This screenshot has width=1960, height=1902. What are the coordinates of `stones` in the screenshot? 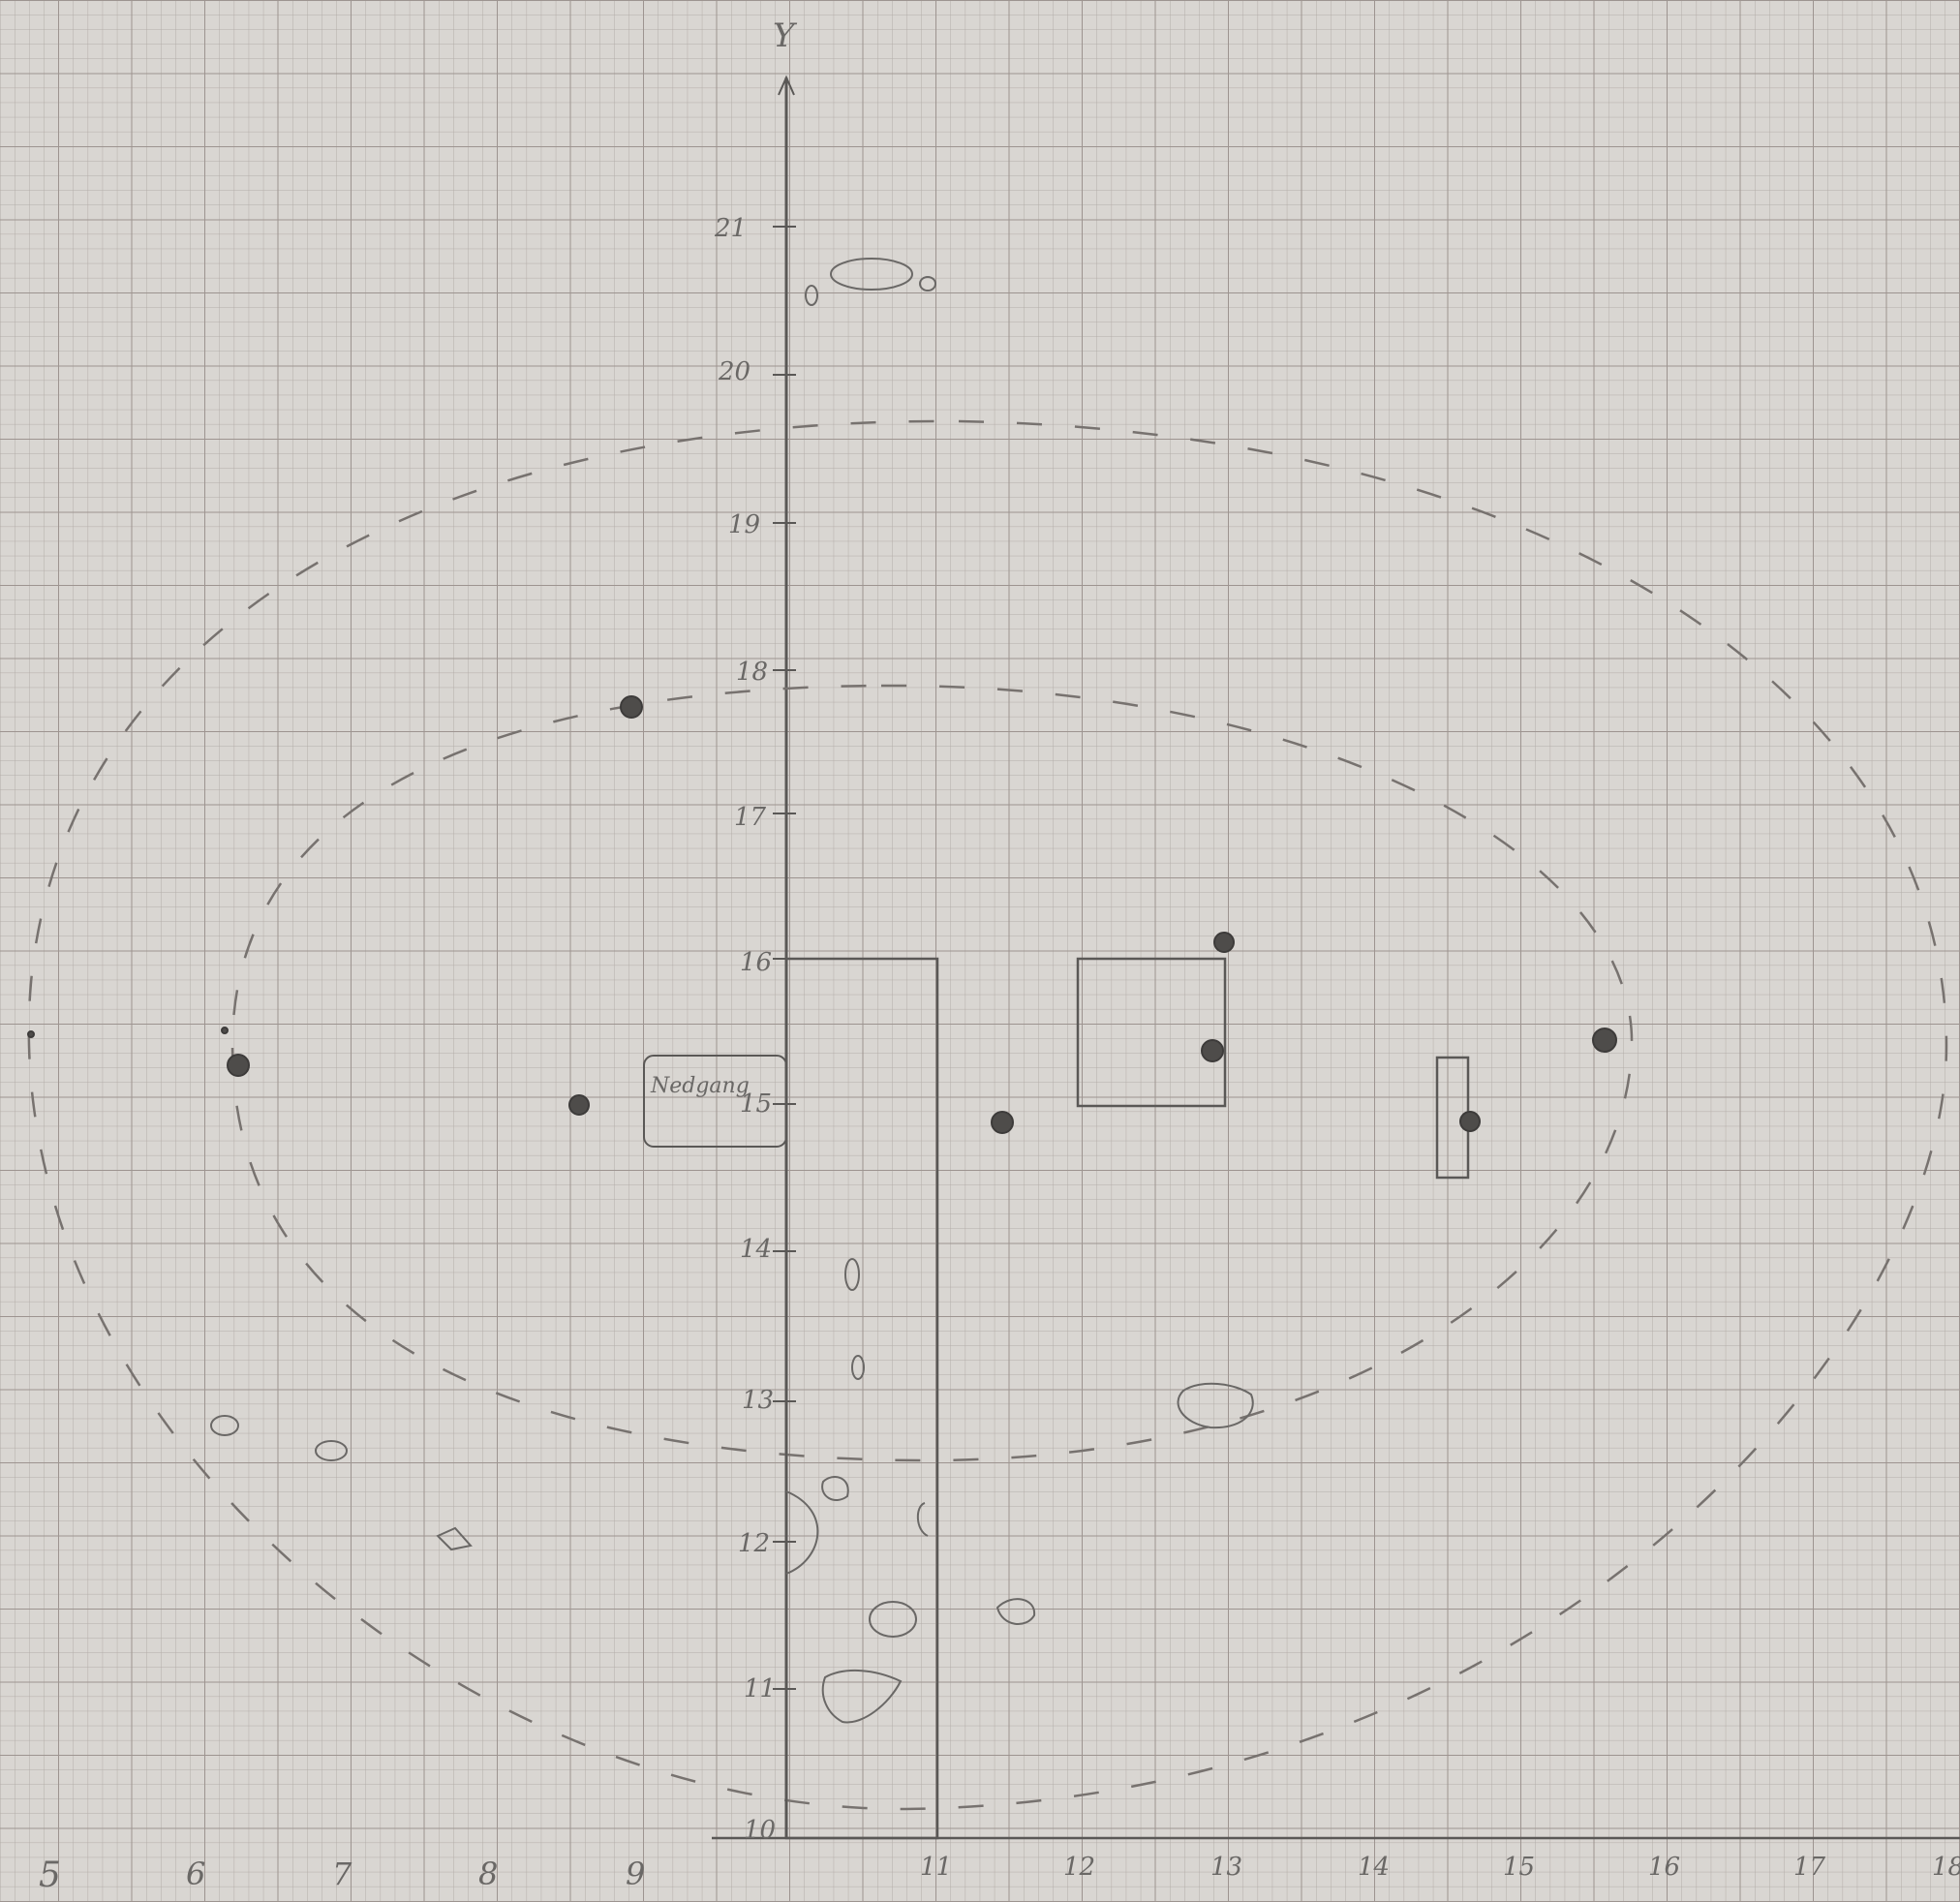 It's located at (732, 1491).